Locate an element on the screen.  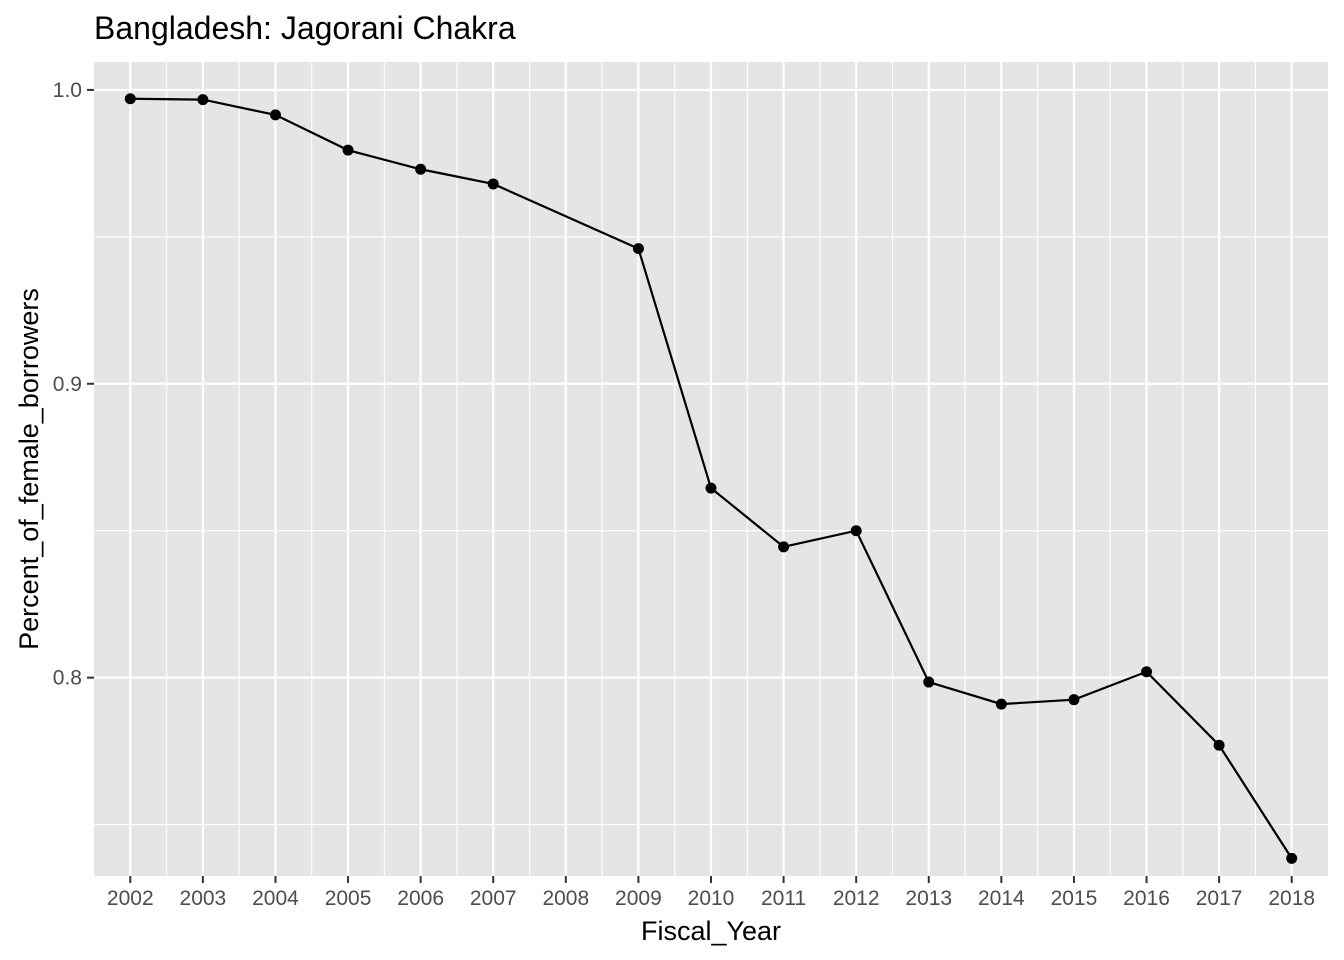
x-tick-label: 2006 is located at coordinates (420, 898).